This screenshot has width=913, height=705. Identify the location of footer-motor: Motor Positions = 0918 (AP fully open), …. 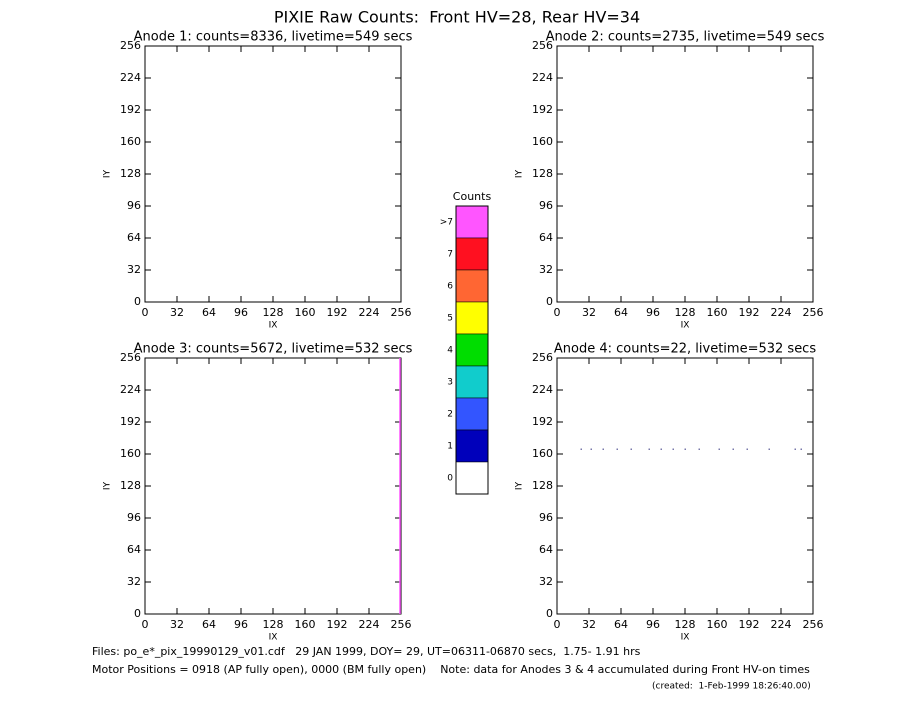
(451, 669).